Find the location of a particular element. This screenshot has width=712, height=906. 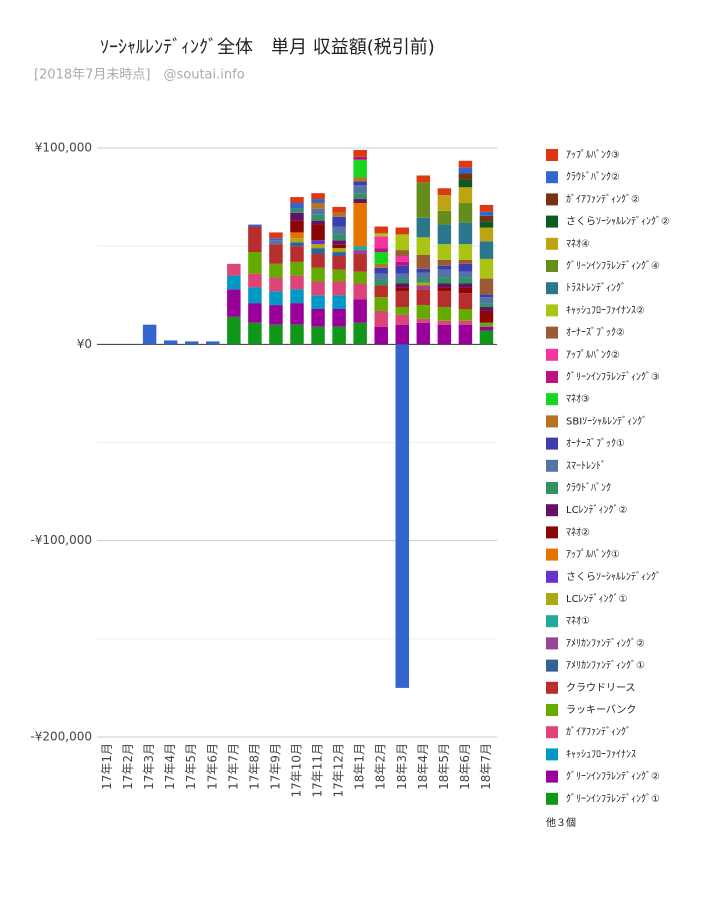

legend-label: ｸﾗｳﾄﾞﾊﾞﾝｸ② is located at coordinates (593, 177).